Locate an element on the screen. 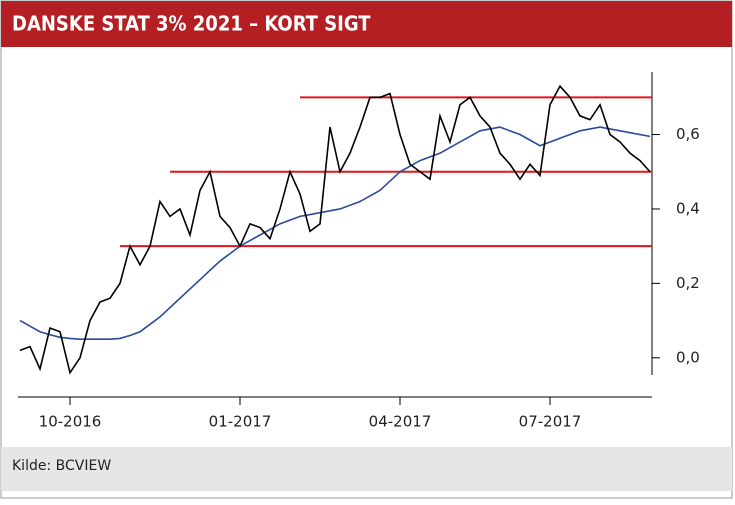 The height and width of the screenshot is (505, 735). footer is located at coordinates (366, 469).